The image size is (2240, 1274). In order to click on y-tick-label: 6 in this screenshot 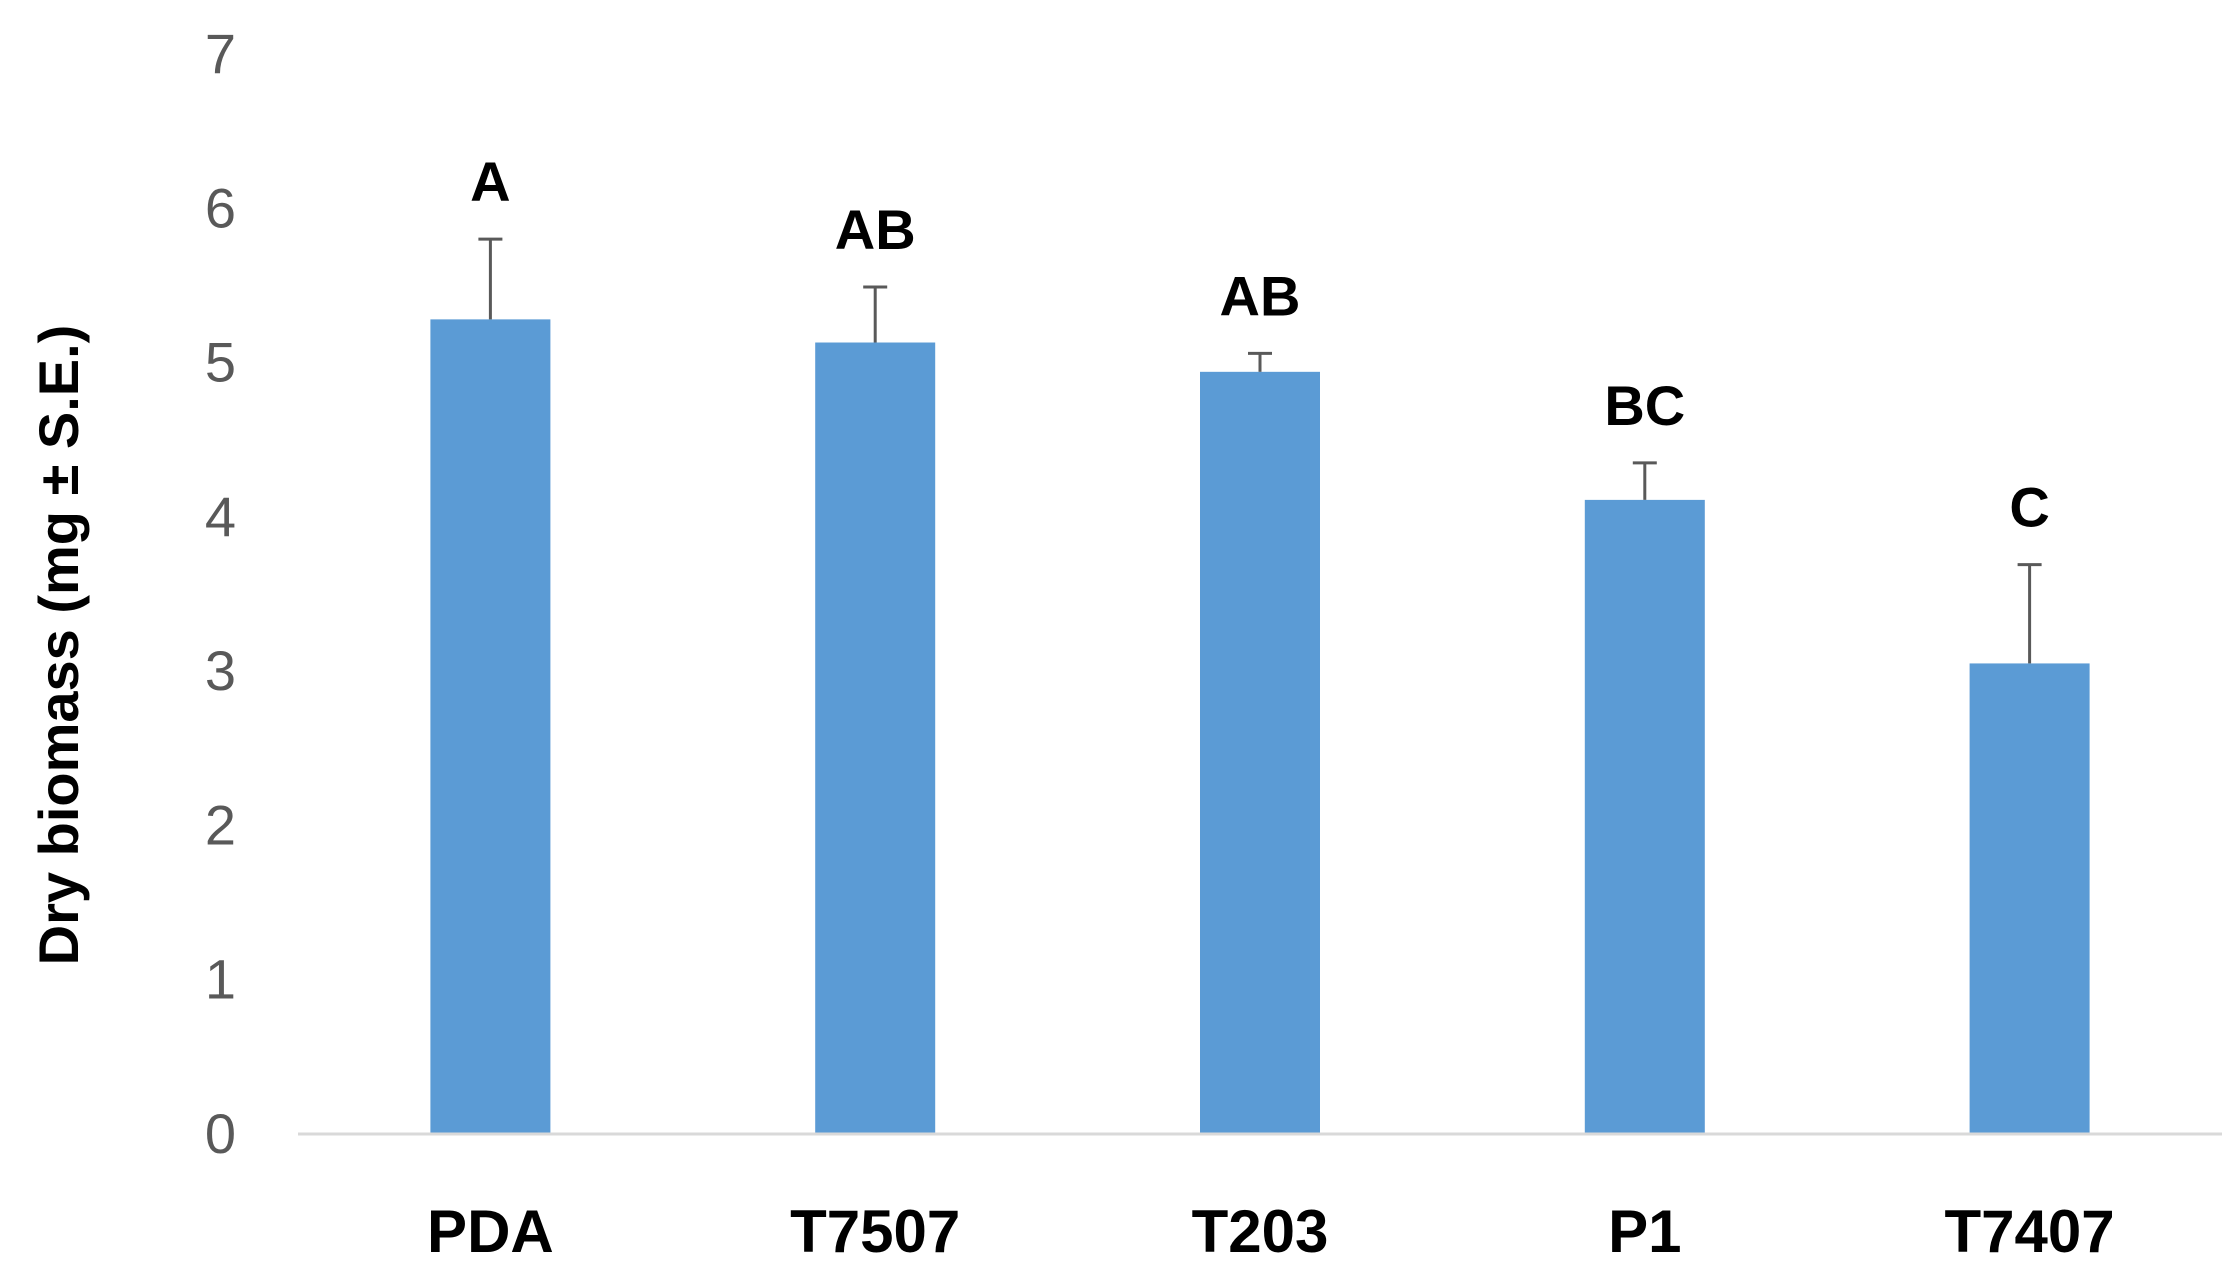, I will do `click(220, 207)`.